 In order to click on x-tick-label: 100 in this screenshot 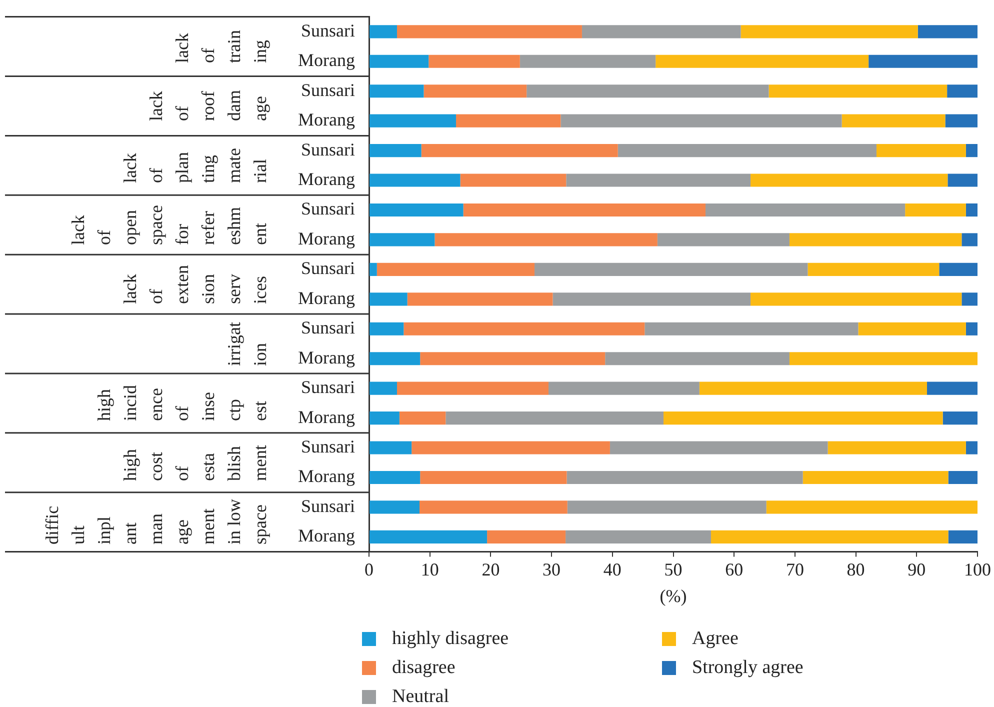, I will do `click(977, 569)`.